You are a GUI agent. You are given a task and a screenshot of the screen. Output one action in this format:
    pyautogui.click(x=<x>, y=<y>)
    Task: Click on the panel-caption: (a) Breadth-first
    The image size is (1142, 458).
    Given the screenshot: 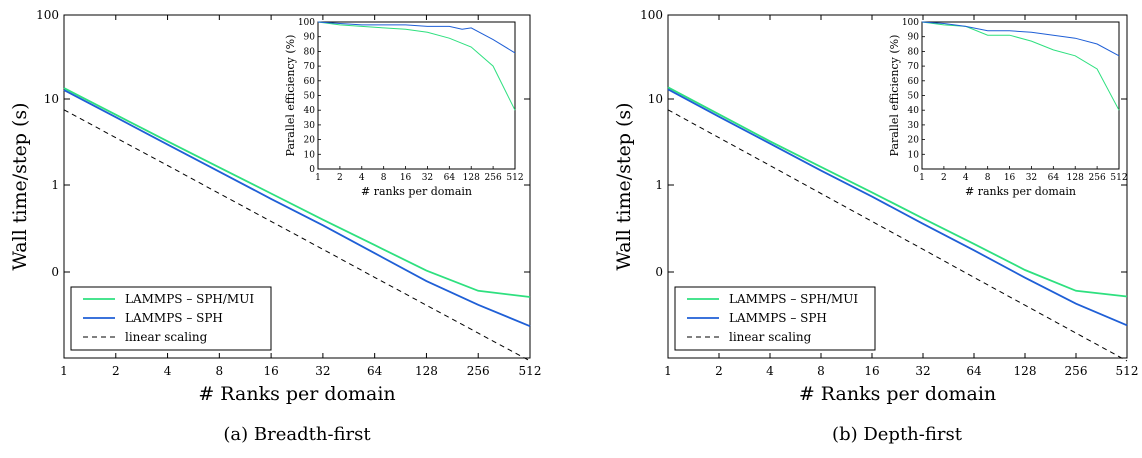 What is the action you would take?
    pyautogui.click(x=297, y=434)
    